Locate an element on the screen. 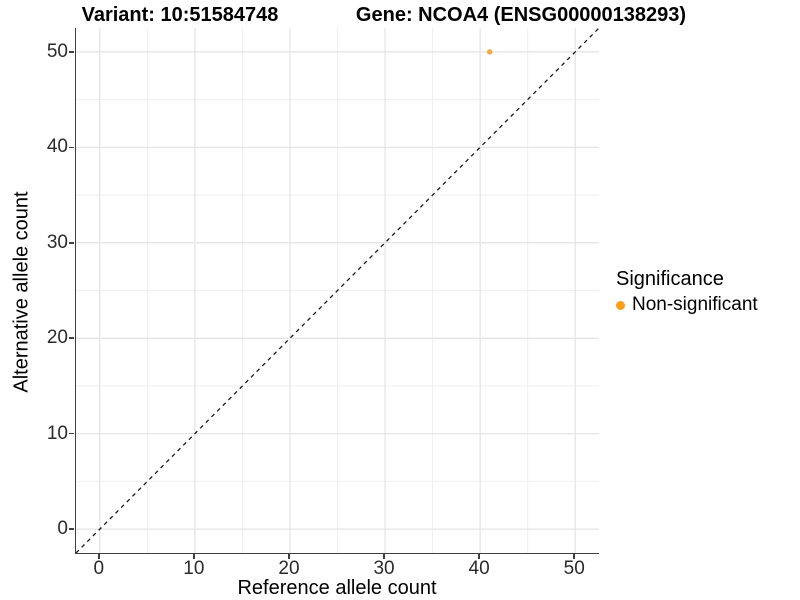 This screenshot has height=600, width=800. legend: Significance Non-significant is located at coordinates (687, 292).